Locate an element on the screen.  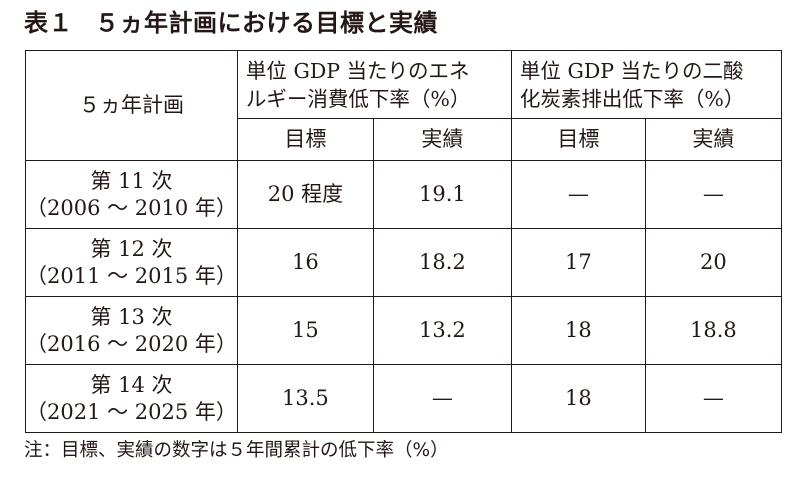
energy-actual-cell: 19.1 is located at coordinates (442, 194).